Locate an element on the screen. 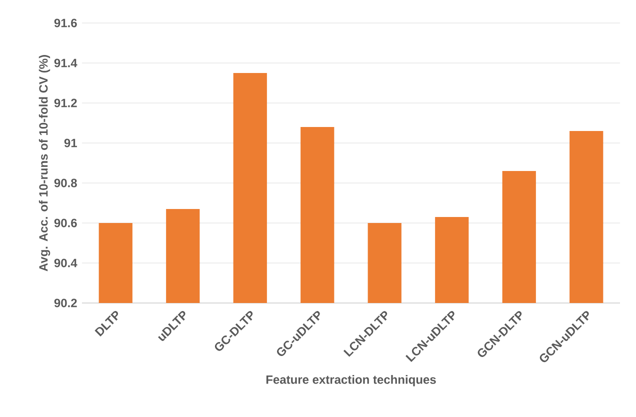  y-tick-label: 90.2 is located at coordinates (65, 303).